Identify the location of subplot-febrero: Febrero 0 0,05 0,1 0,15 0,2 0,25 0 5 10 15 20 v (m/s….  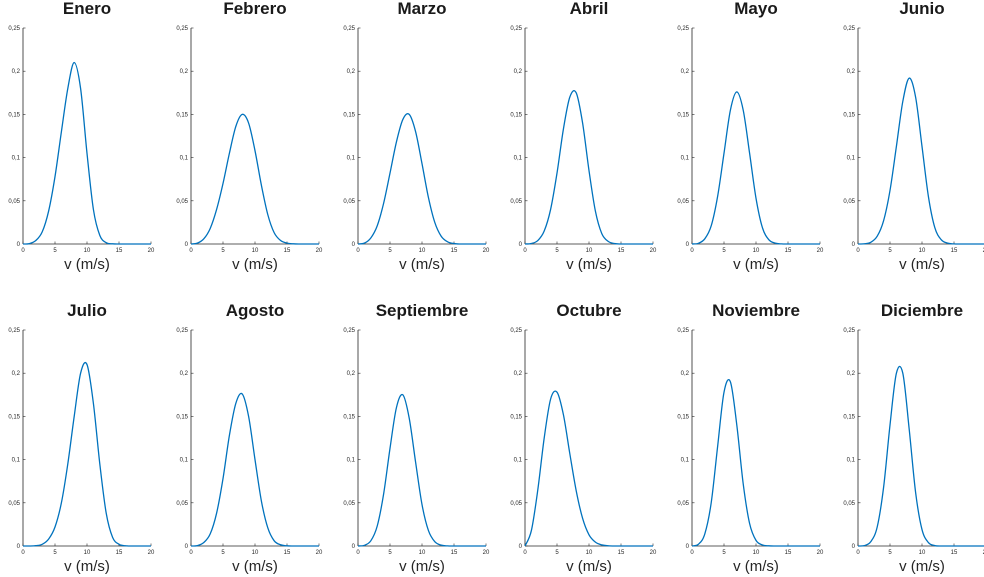
(249, 136).